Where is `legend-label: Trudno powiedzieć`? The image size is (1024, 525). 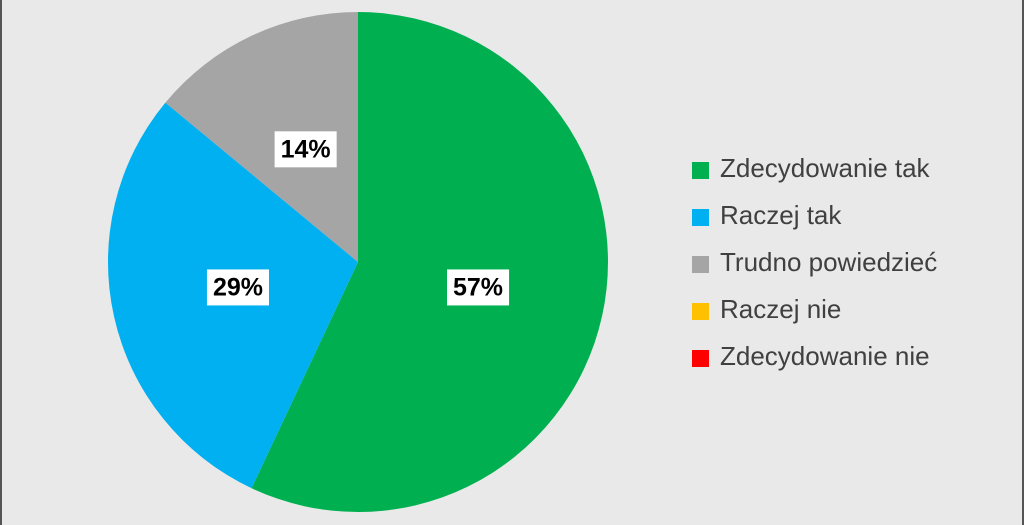 legend-label: Trudno powiedzieć is located at coordinates (828, 262).